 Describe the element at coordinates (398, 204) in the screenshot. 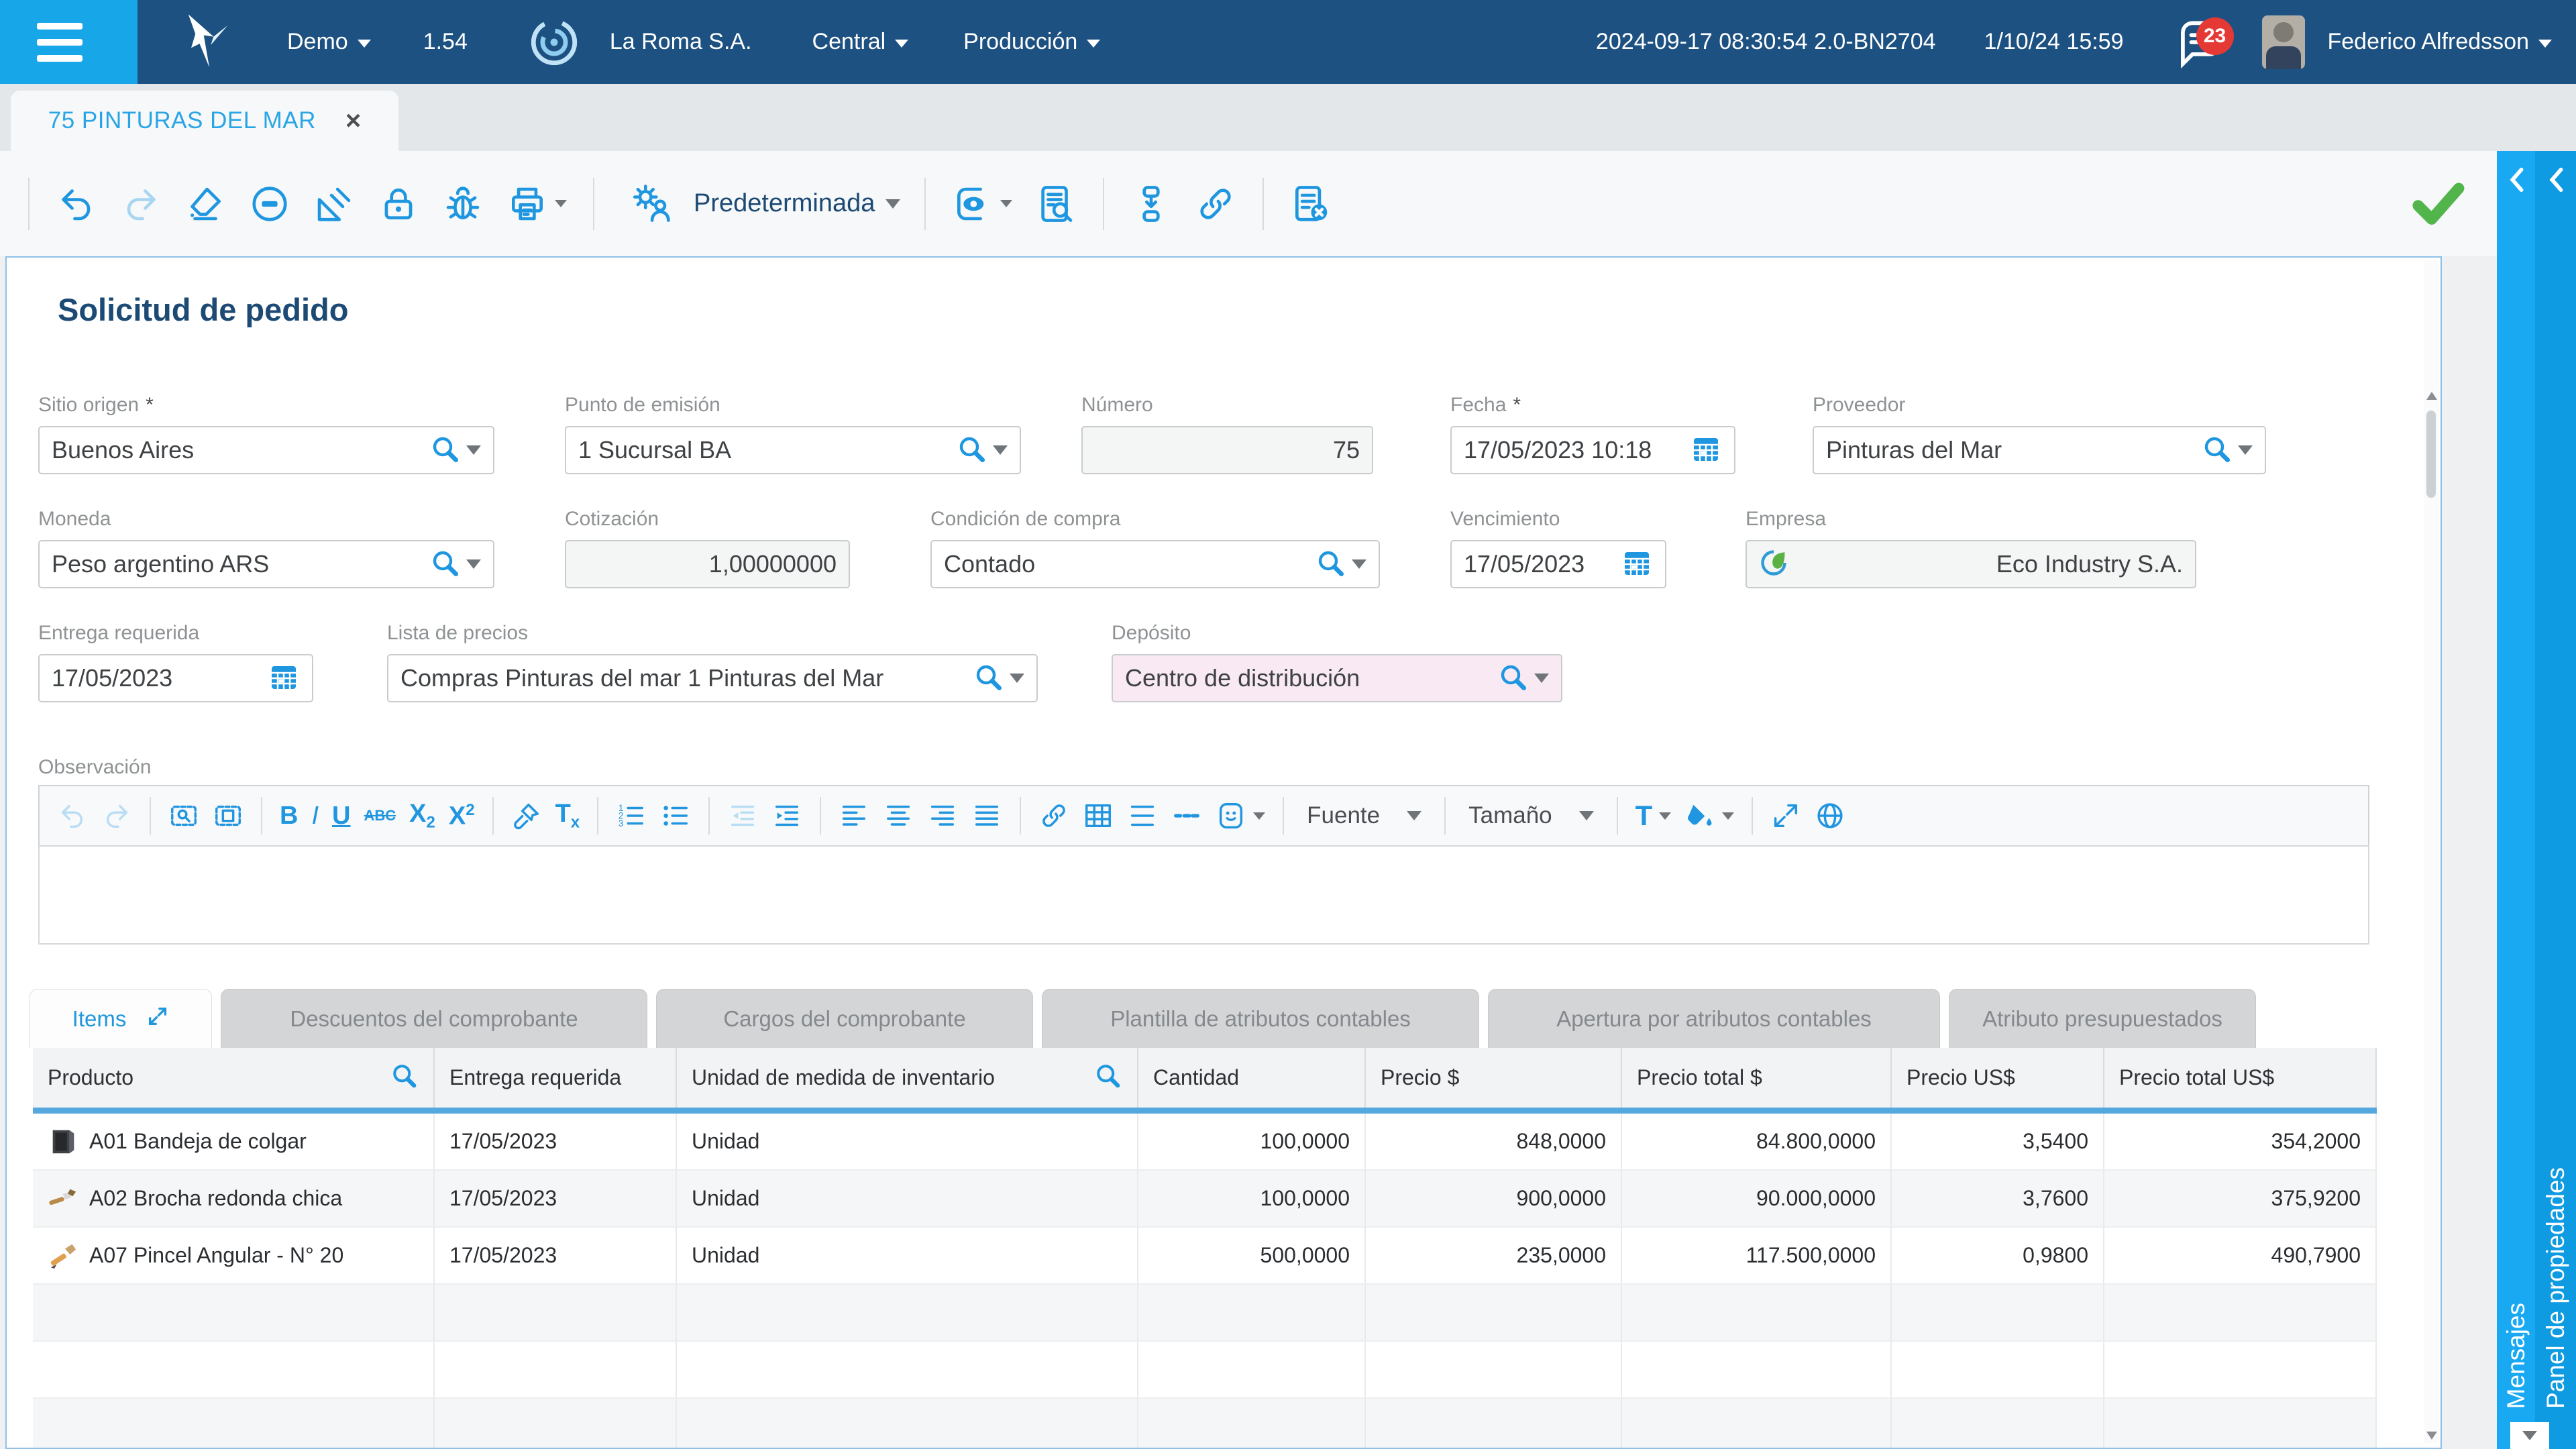

I see `lock-icon` at that location.